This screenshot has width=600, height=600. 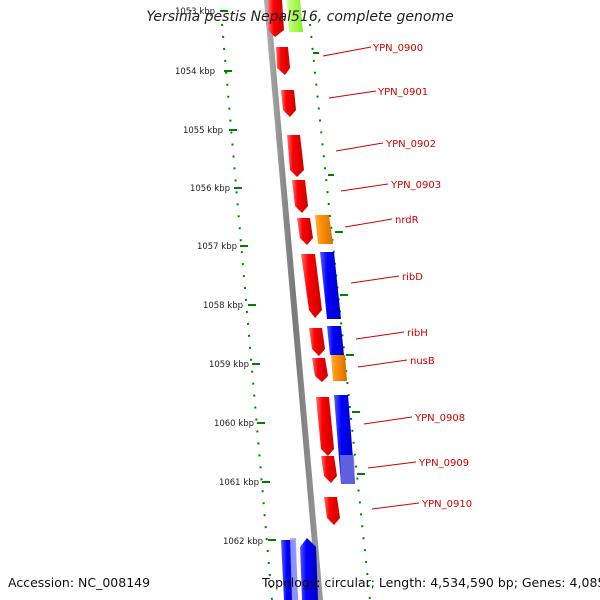 I want to click on scale-dotted-line, so click(x=247, y=311).